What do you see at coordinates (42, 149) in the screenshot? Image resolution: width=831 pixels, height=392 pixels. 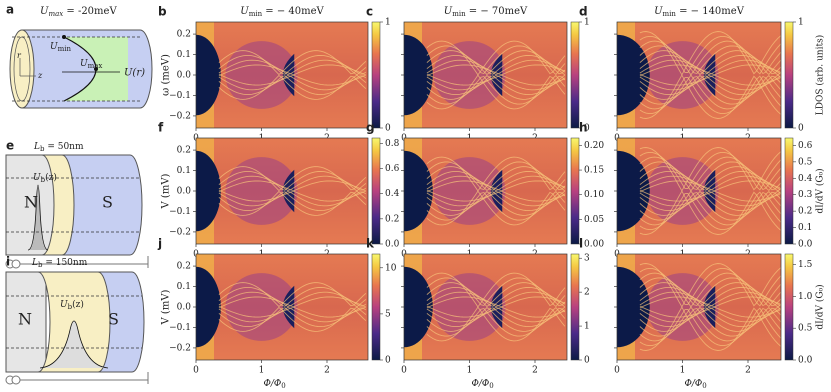 I see `t: b` at bounding box center [42, 149].